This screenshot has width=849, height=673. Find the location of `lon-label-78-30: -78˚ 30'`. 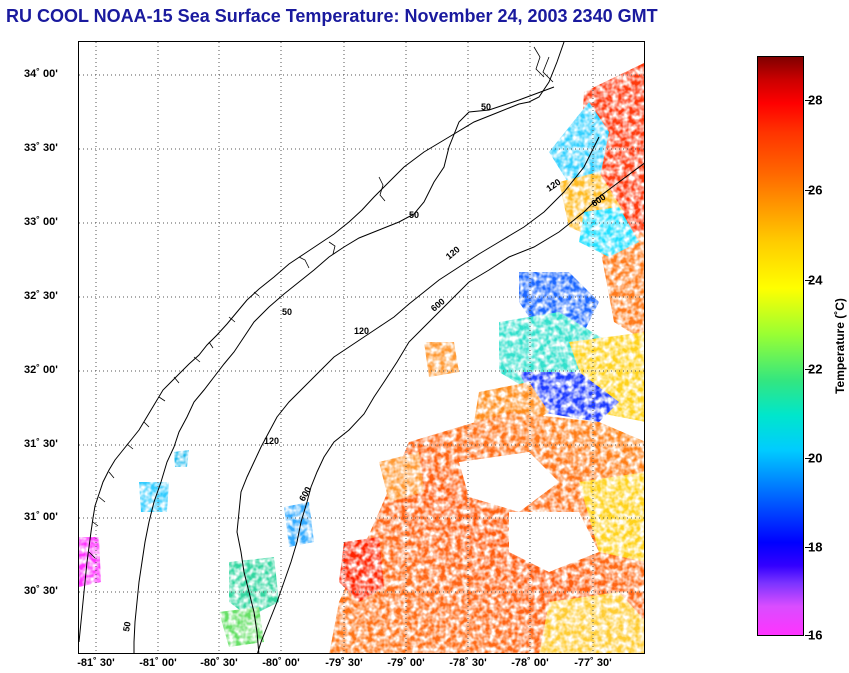

lon-label-78-30: -78˚ 30' is located at coordinates (468, 663).